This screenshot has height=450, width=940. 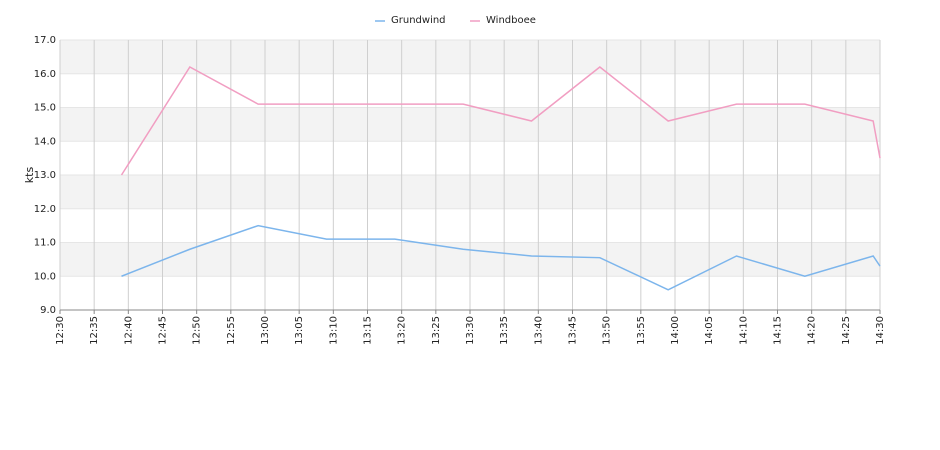 I want to click on x-tick-label: 14:10, so click(x=743, y=330).